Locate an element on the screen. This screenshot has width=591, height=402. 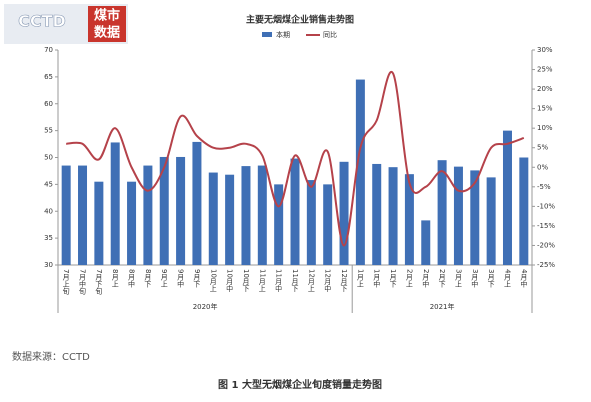
y2-tick-label: -5% is located at coordinates (544, 187).